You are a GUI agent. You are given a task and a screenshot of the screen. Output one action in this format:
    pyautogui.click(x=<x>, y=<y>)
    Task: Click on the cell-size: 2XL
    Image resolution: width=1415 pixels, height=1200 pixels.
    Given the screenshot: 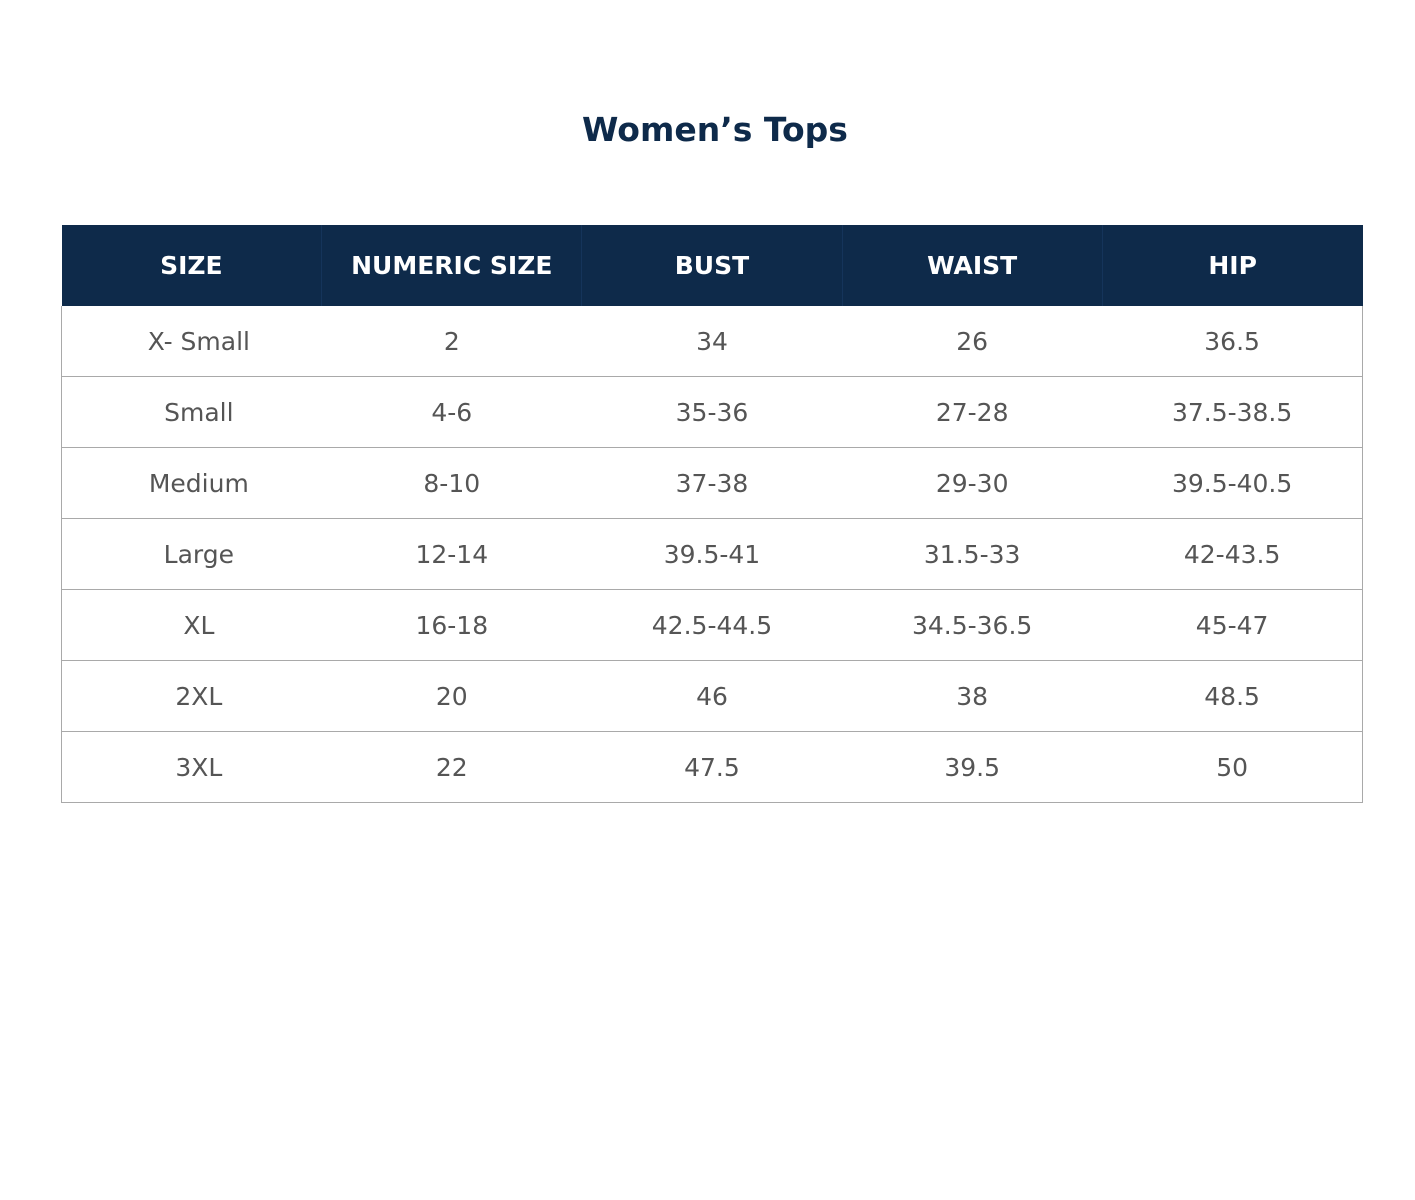 What is the action you would take?
    pyautogui.click(x=191, y=696)
    